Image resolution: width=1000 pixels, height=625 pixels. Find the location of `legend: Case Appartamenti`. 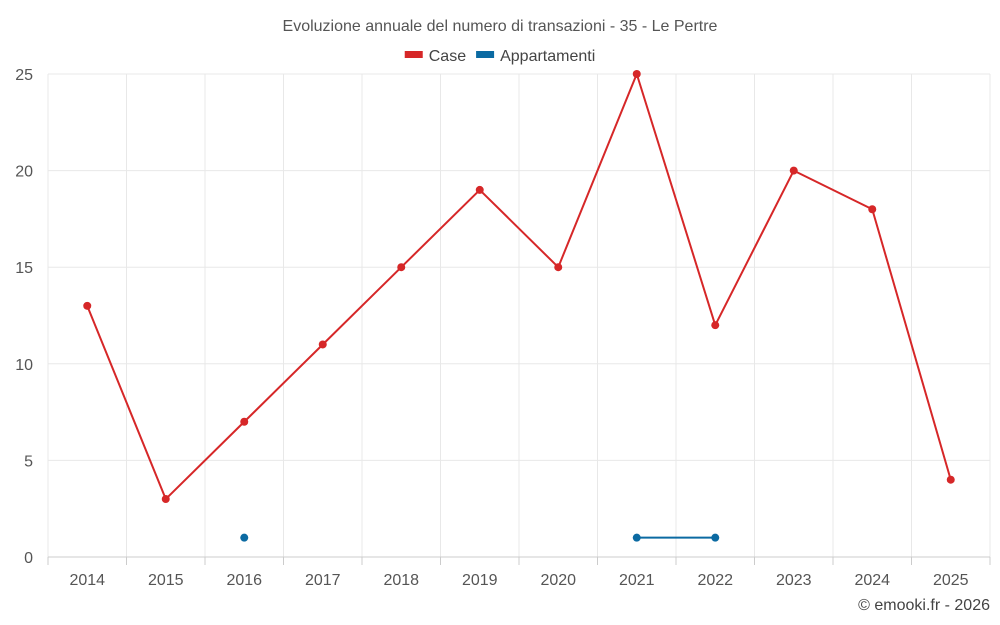

legend: Case Appartamenti is located at coordinates (499, 56).